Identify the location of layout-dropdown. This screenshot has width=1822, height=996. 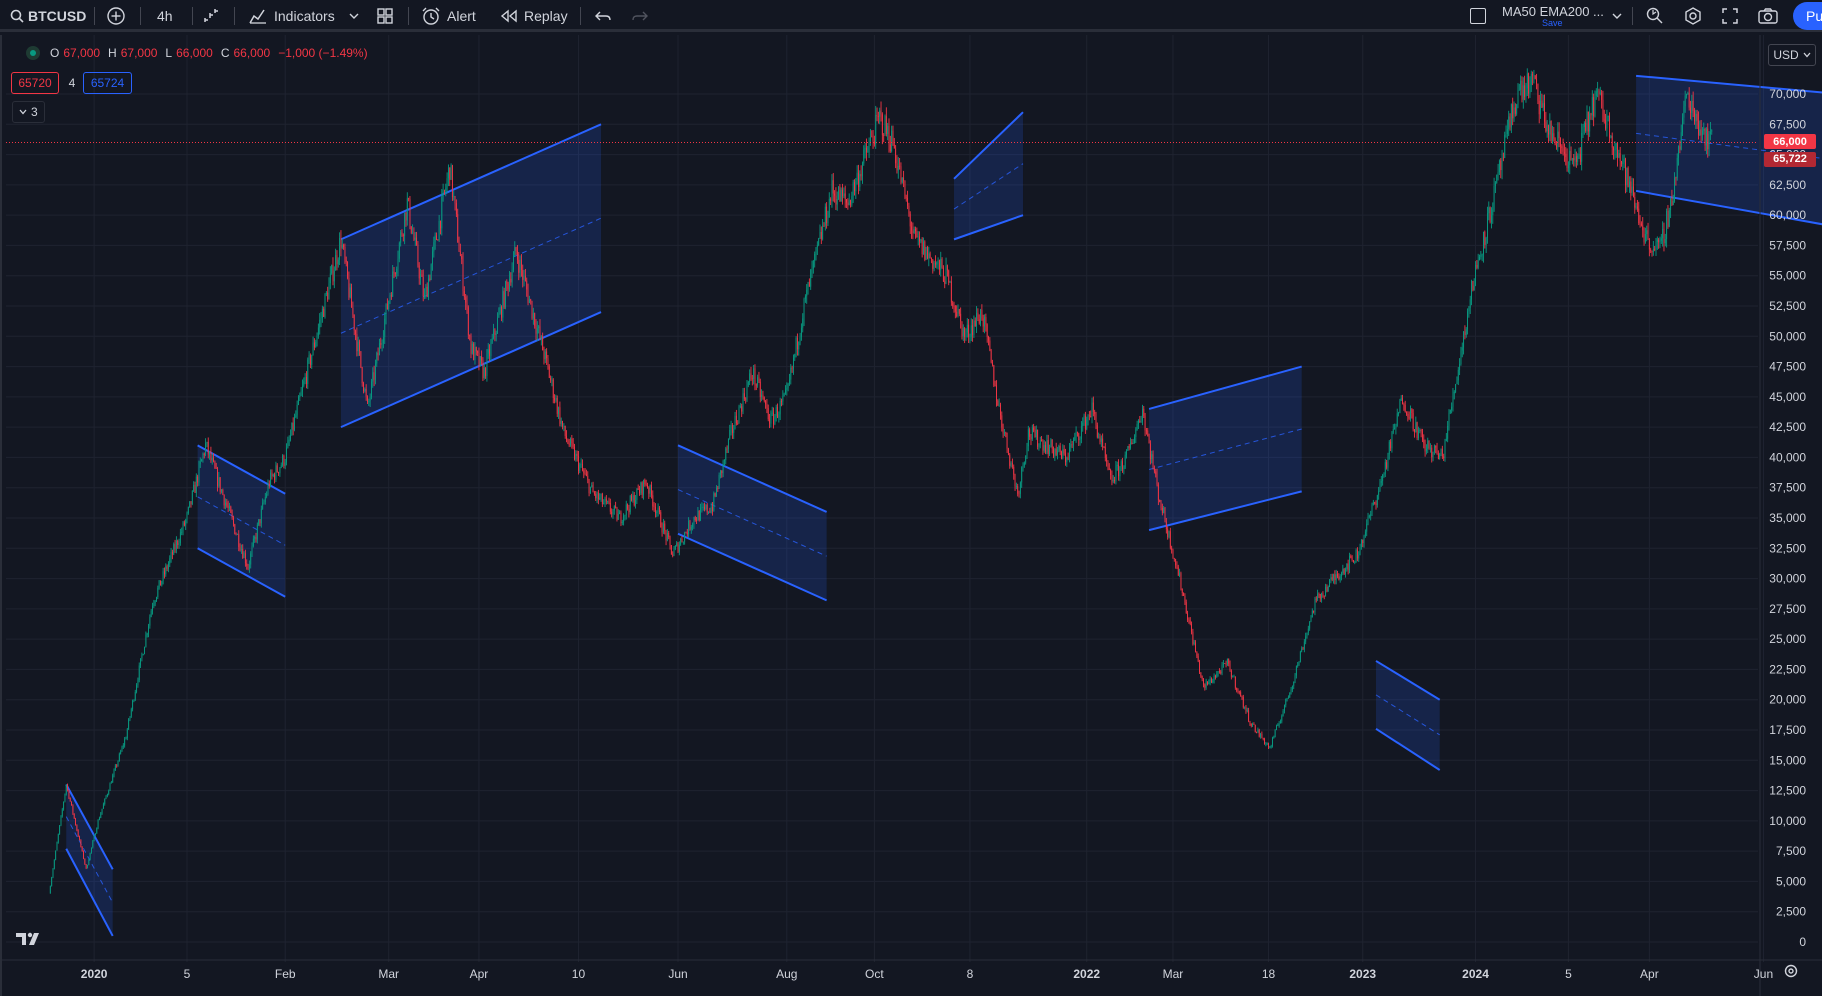
(1617, 16).